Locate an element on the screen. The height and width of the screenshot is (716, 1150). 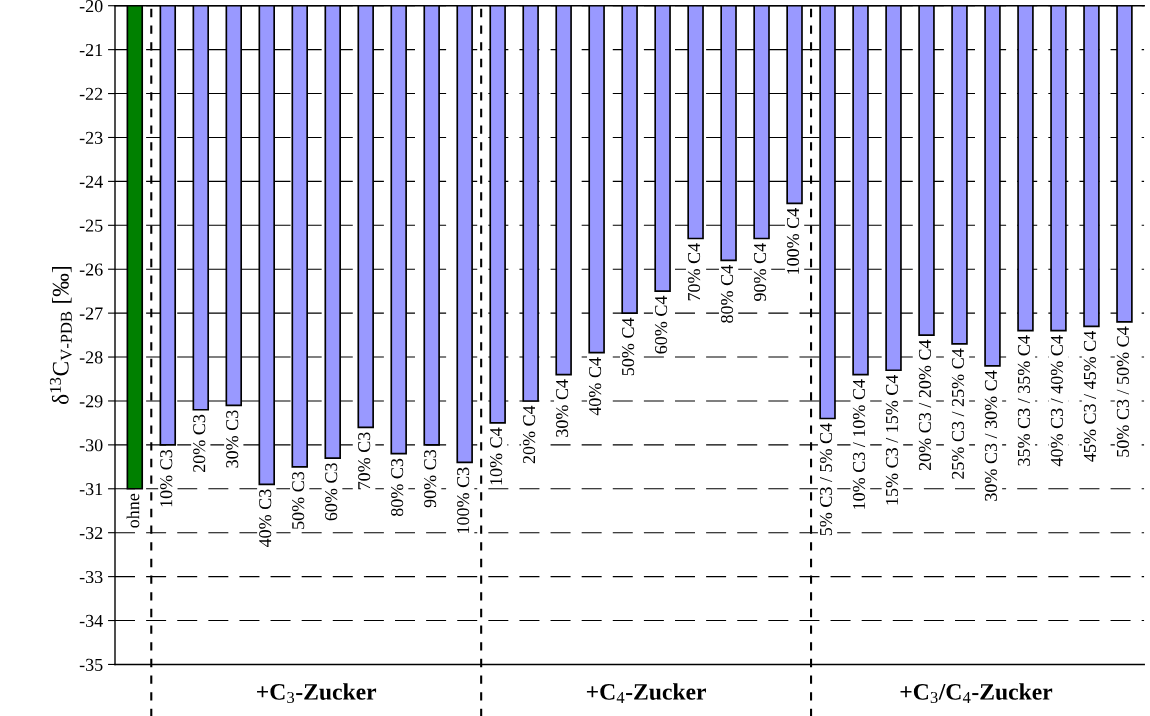
x-tick-label: 25% C3 / 25% C4 is located at coordinates (958, 413).